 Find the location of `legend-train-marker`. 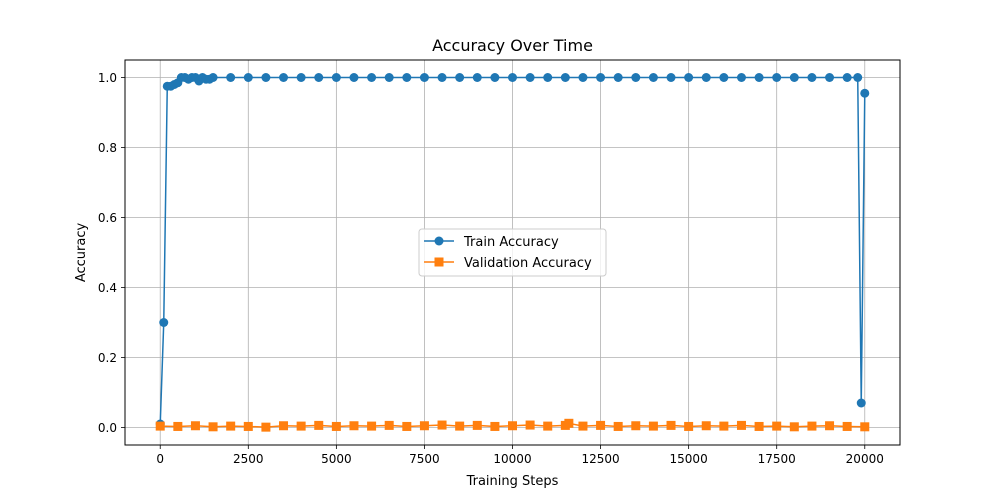

legend-train-marker is located at coordinates (439, 241).